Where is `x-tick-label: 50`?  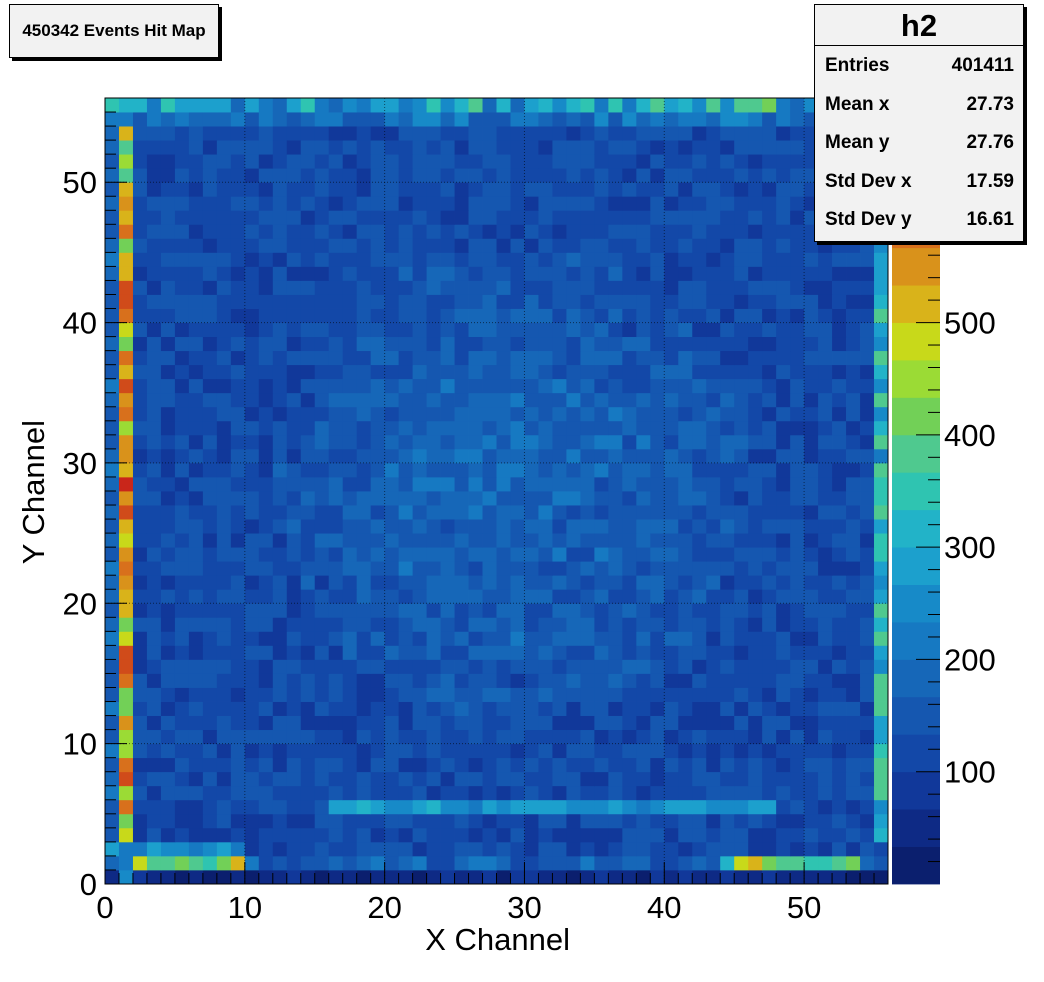 x-tick-label: 50 is located at coordinates (804, 907).